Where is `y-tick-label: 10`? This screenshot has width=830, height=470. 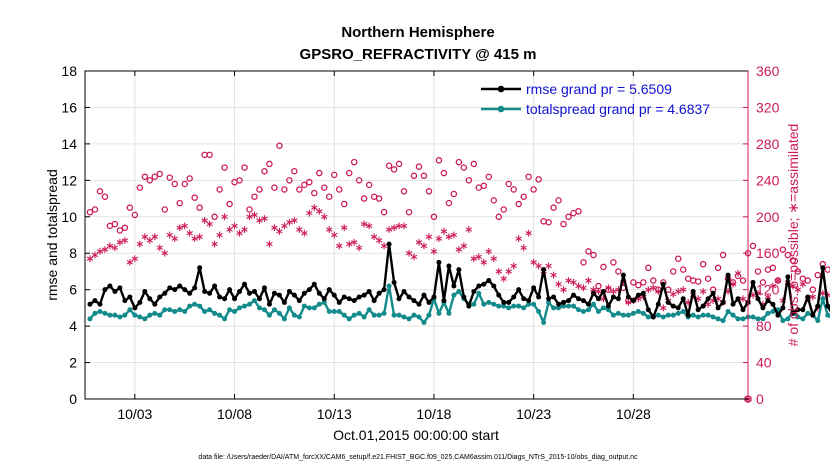
y-tick-label: 10 is located at coordinates (69, 217).